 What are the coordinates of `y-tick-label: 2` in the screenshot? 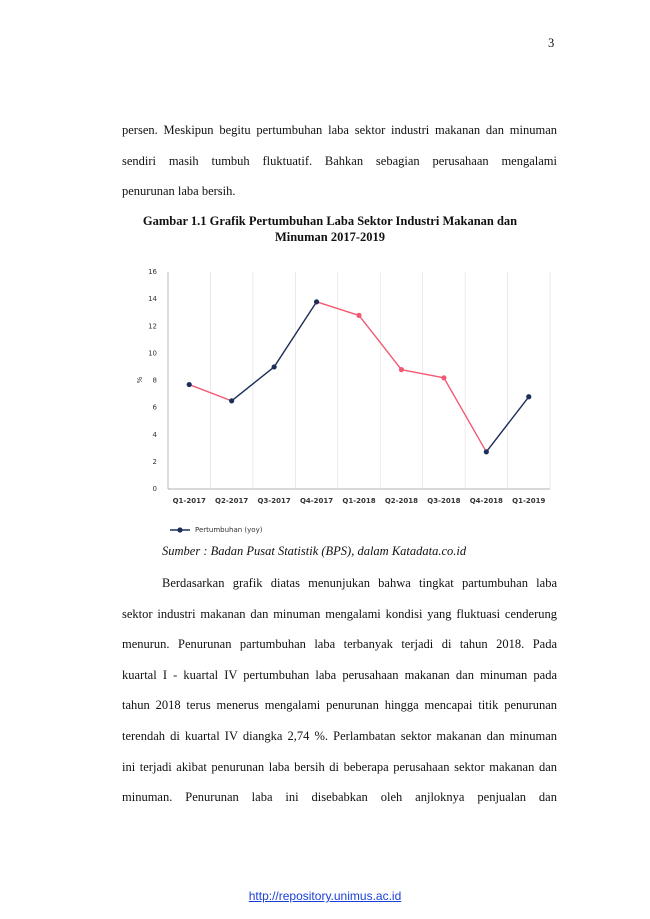 It's located at (155, 462).